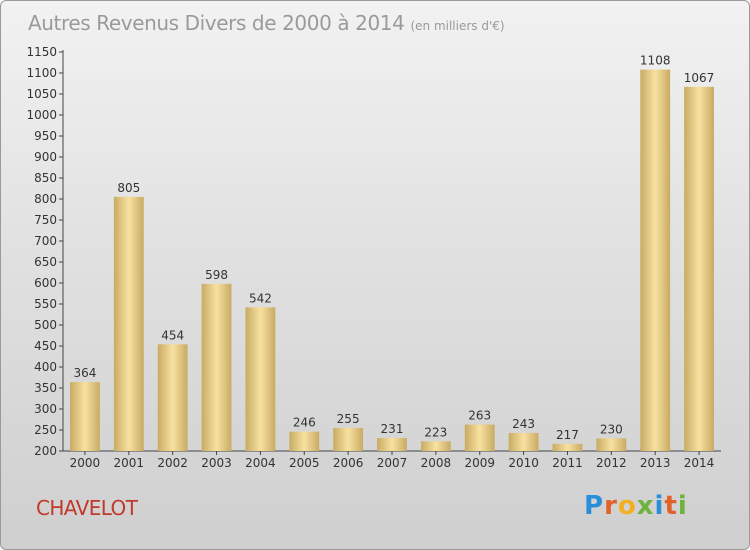  What do you see at coordinates (45, 430) in the screenshot?
I see `y-tick-label: 250` at bounding box center [45, 430].